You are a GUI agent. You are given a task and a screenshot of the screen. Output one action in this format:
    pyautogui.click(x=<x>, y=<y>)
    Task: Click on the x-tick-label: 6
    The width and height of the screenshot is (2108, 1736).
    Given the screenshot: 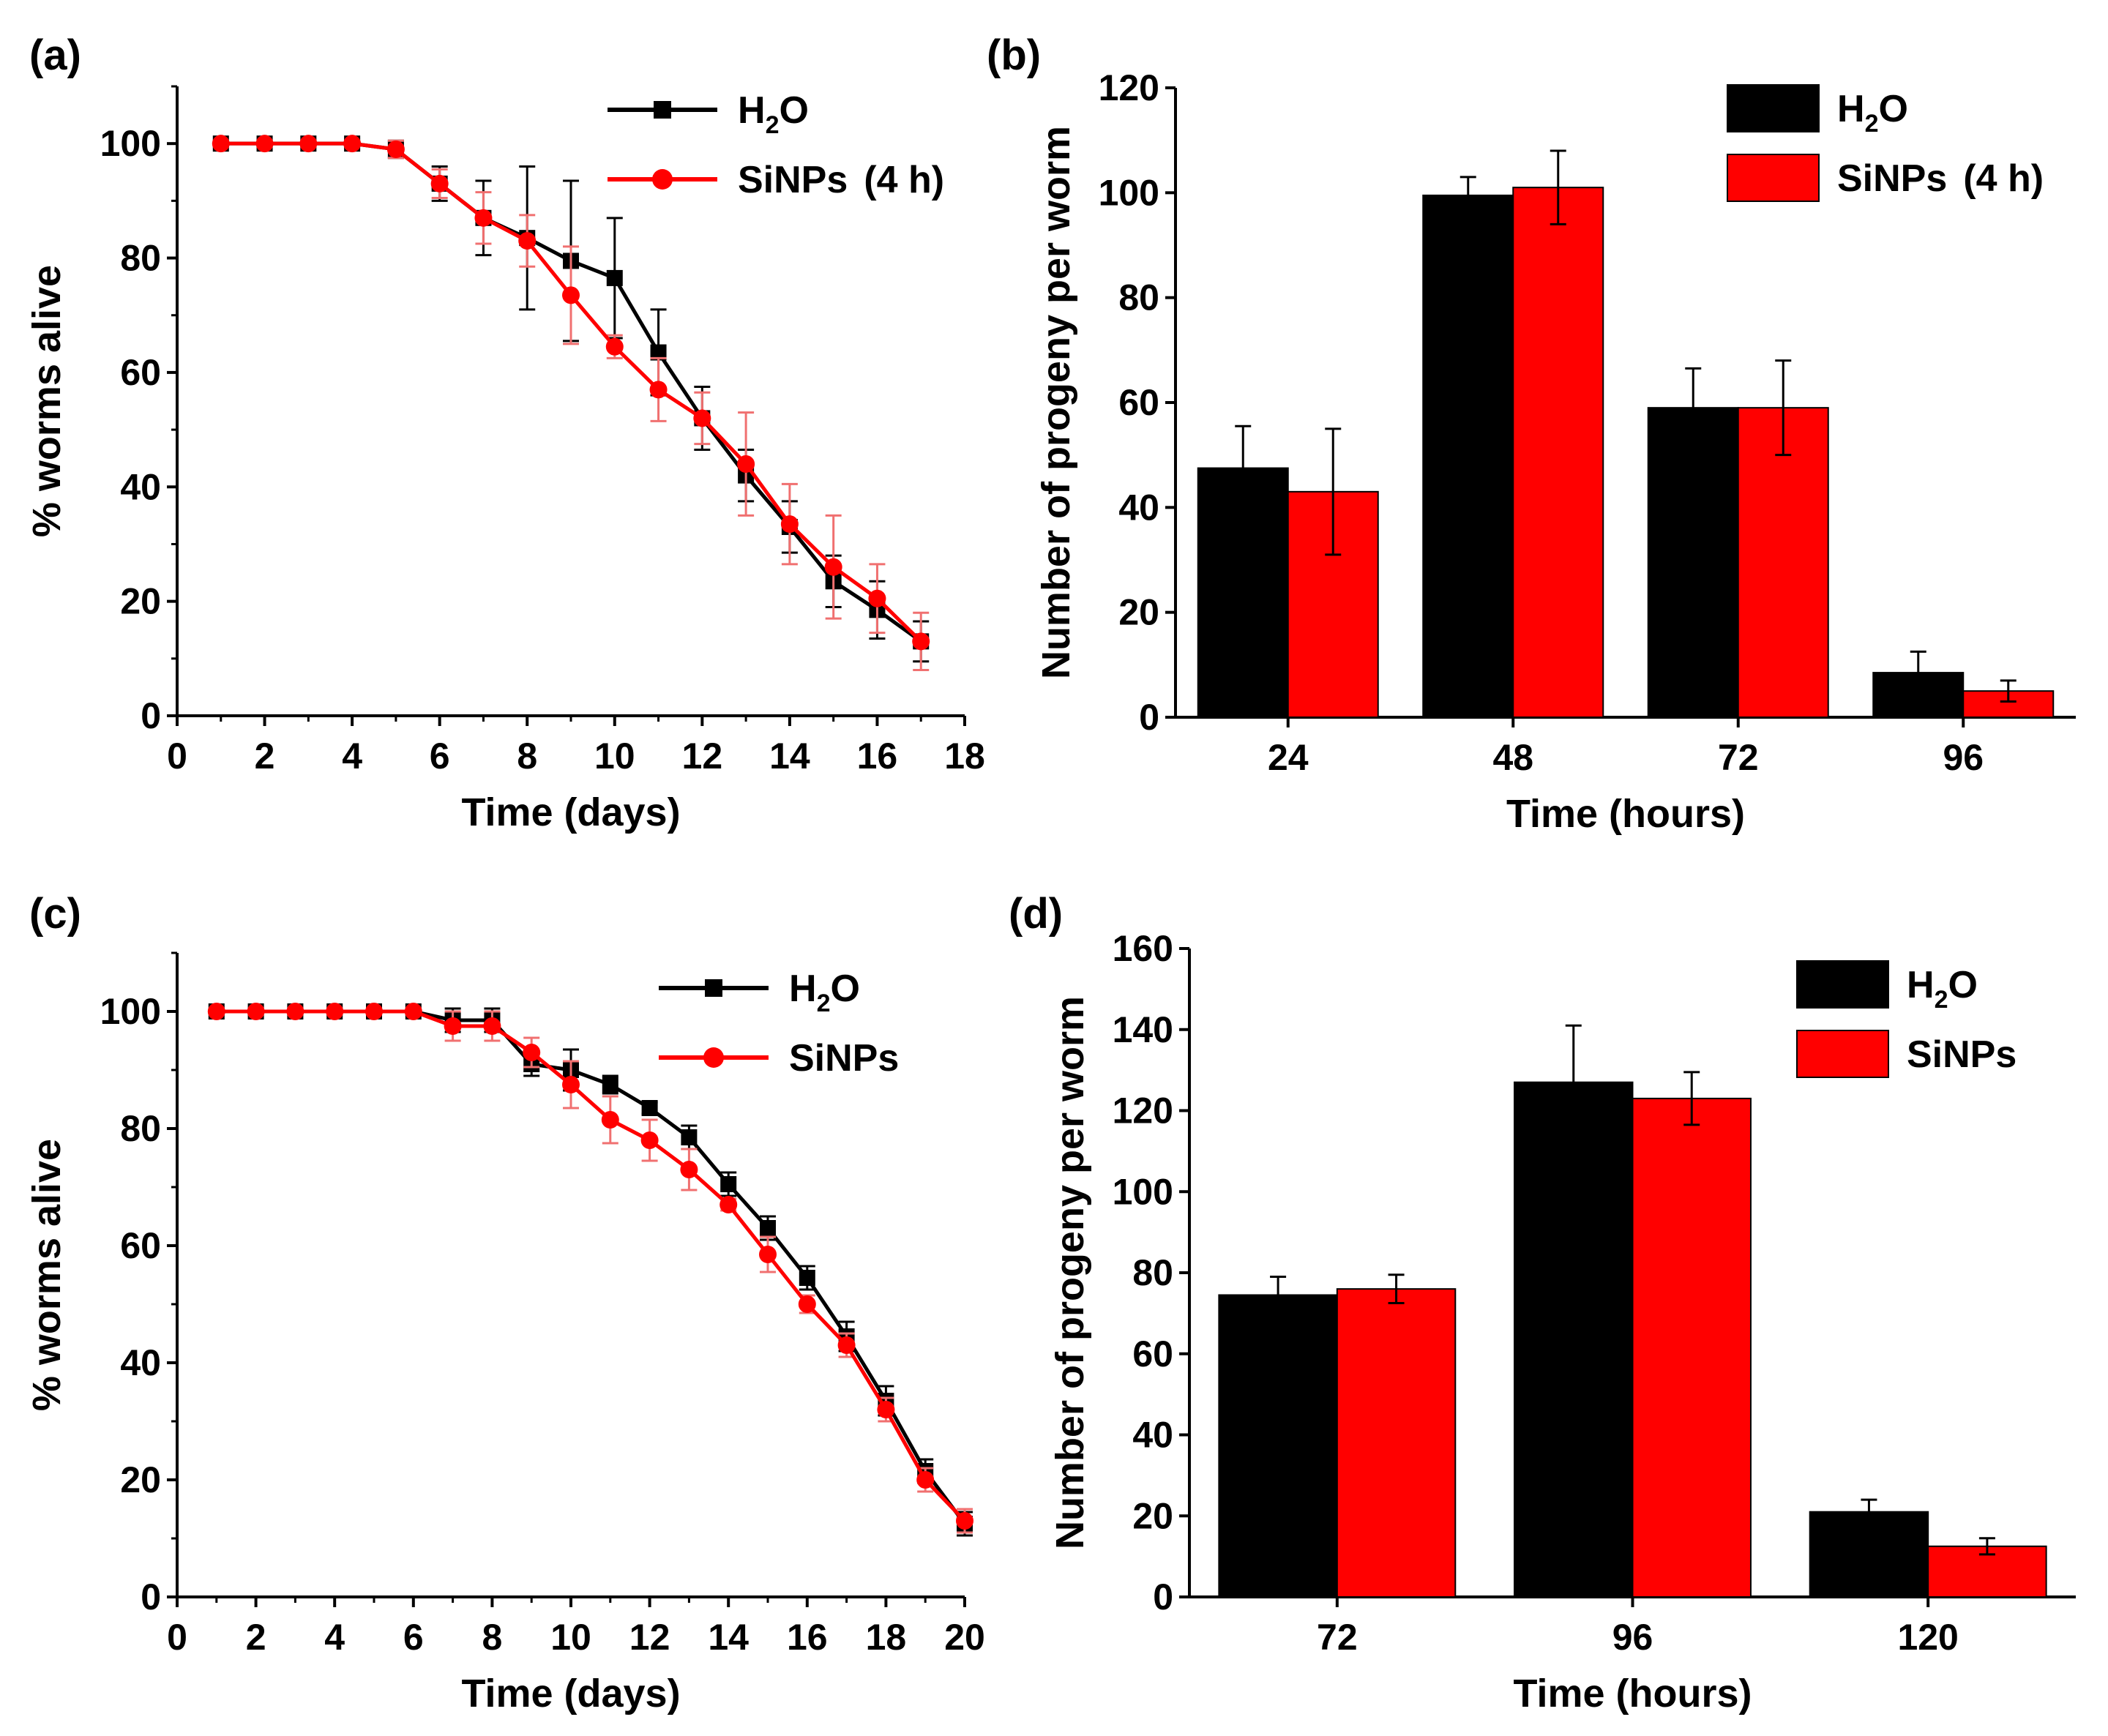 What is the action you would take?
    pyautogui.click(x=413, y=1637)
    